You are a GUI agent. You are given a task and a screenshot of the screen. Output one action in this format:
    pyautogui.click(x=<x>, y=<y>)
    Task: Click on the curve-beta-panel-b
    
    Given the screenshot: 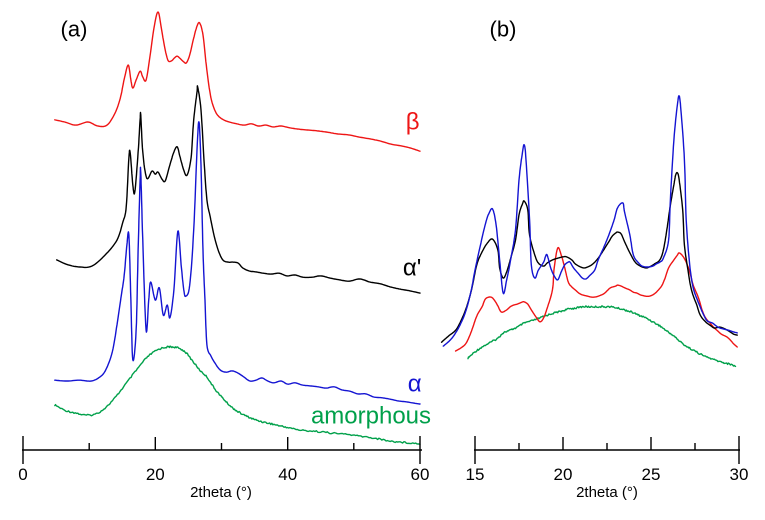 What is the action you would take?
    pyautogui.click(x=596, y=299)
    